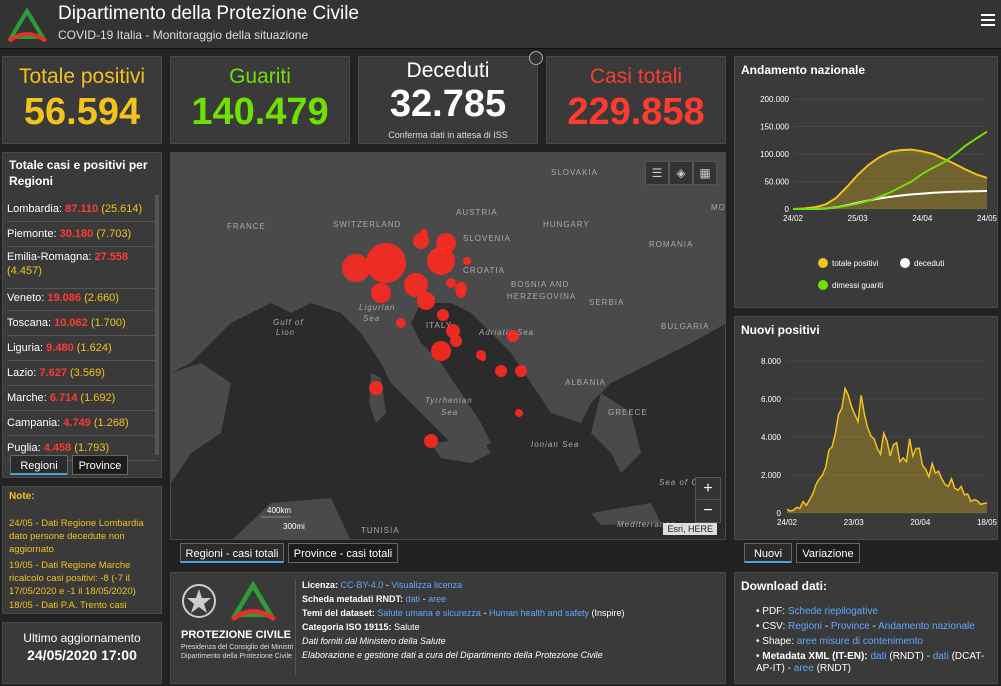 This screenshot has width=1001, height=686. Describe the element at coordinates (377, 307) in the screenshot. I see `map-label: Ligurian` at that location.